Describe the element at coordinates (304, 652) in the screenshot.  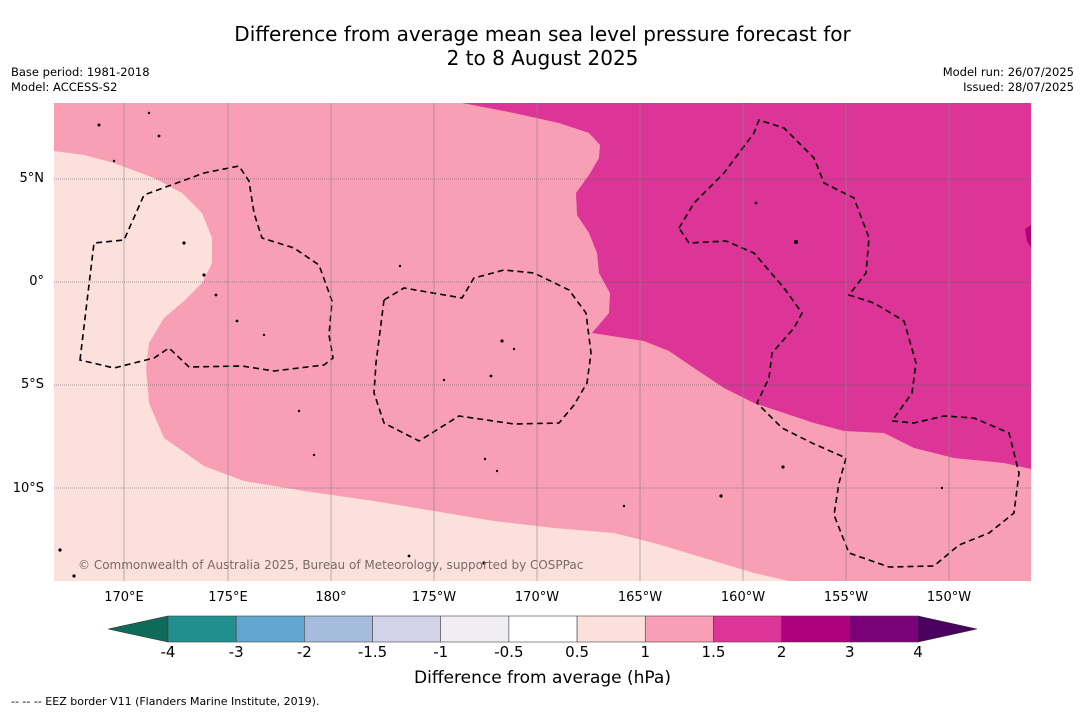
I see `colorbar-tick-label: -2` at that location.